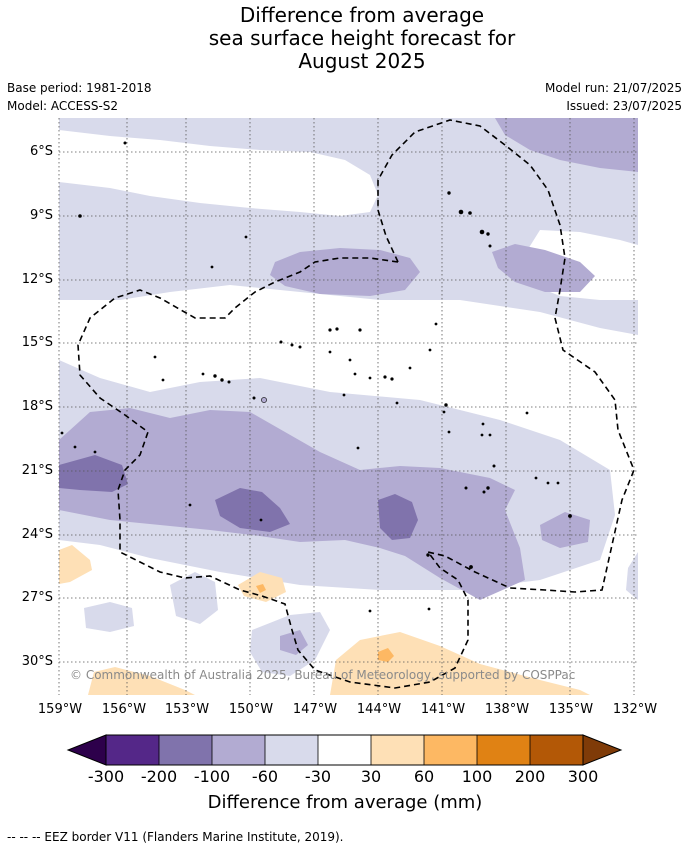 Image resolution: width=690 pixels, height=850 pixels. I want to click on lat-label-27s: 27°S, so click(37, 597).